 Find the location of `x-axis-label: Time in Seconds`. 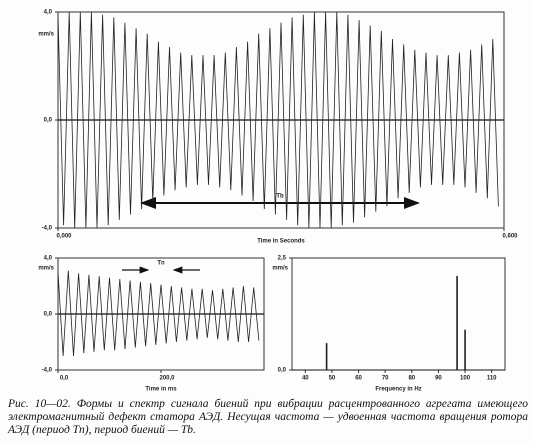

x-axis-label: Time in Seconds is located at coordinates (281, 242).